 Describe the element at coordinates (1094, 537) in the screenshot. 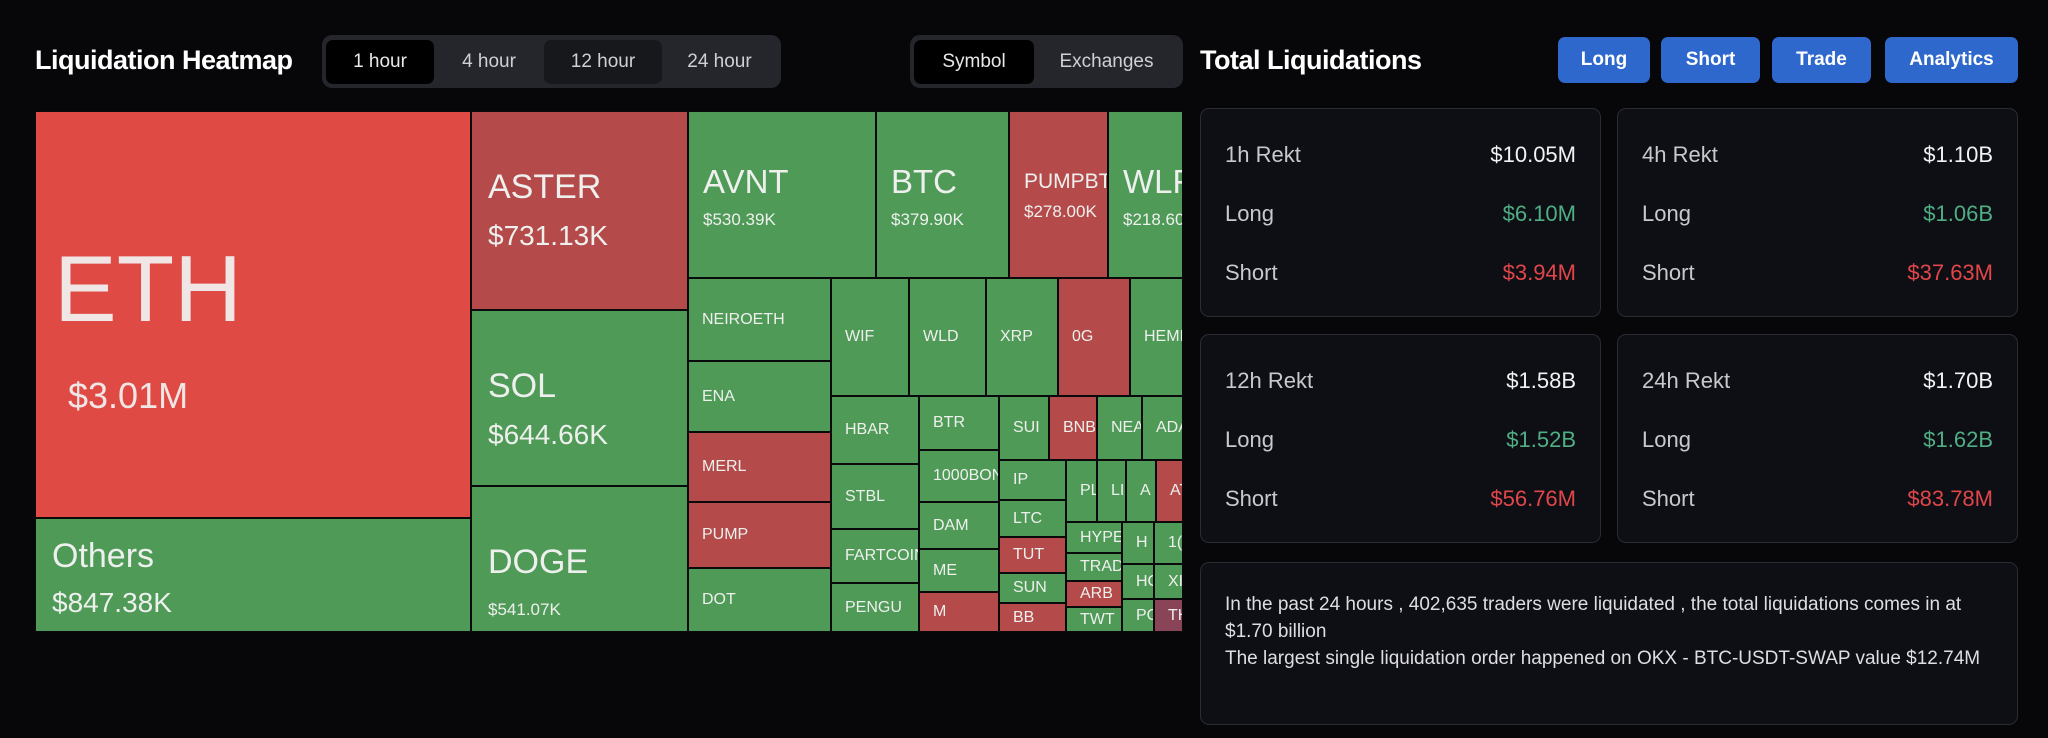

I see `treemap-cell-hype: HYPE` at that location.